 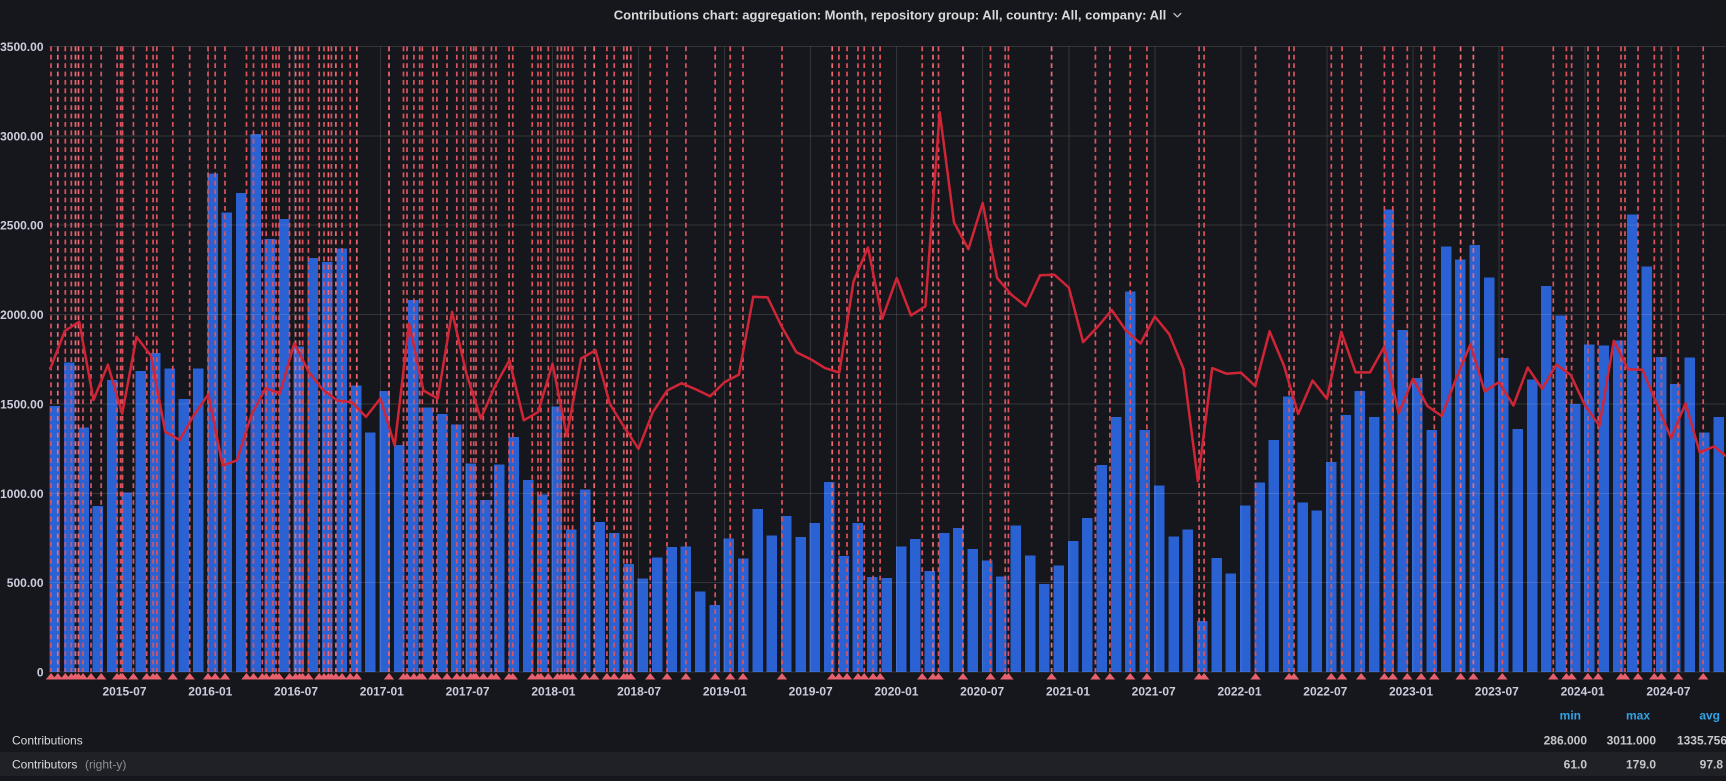 What do you see at coordinates (1632, 741) in the screenshot?
I see `svg-text: 3011.000` at bounding box center [1632, 741].